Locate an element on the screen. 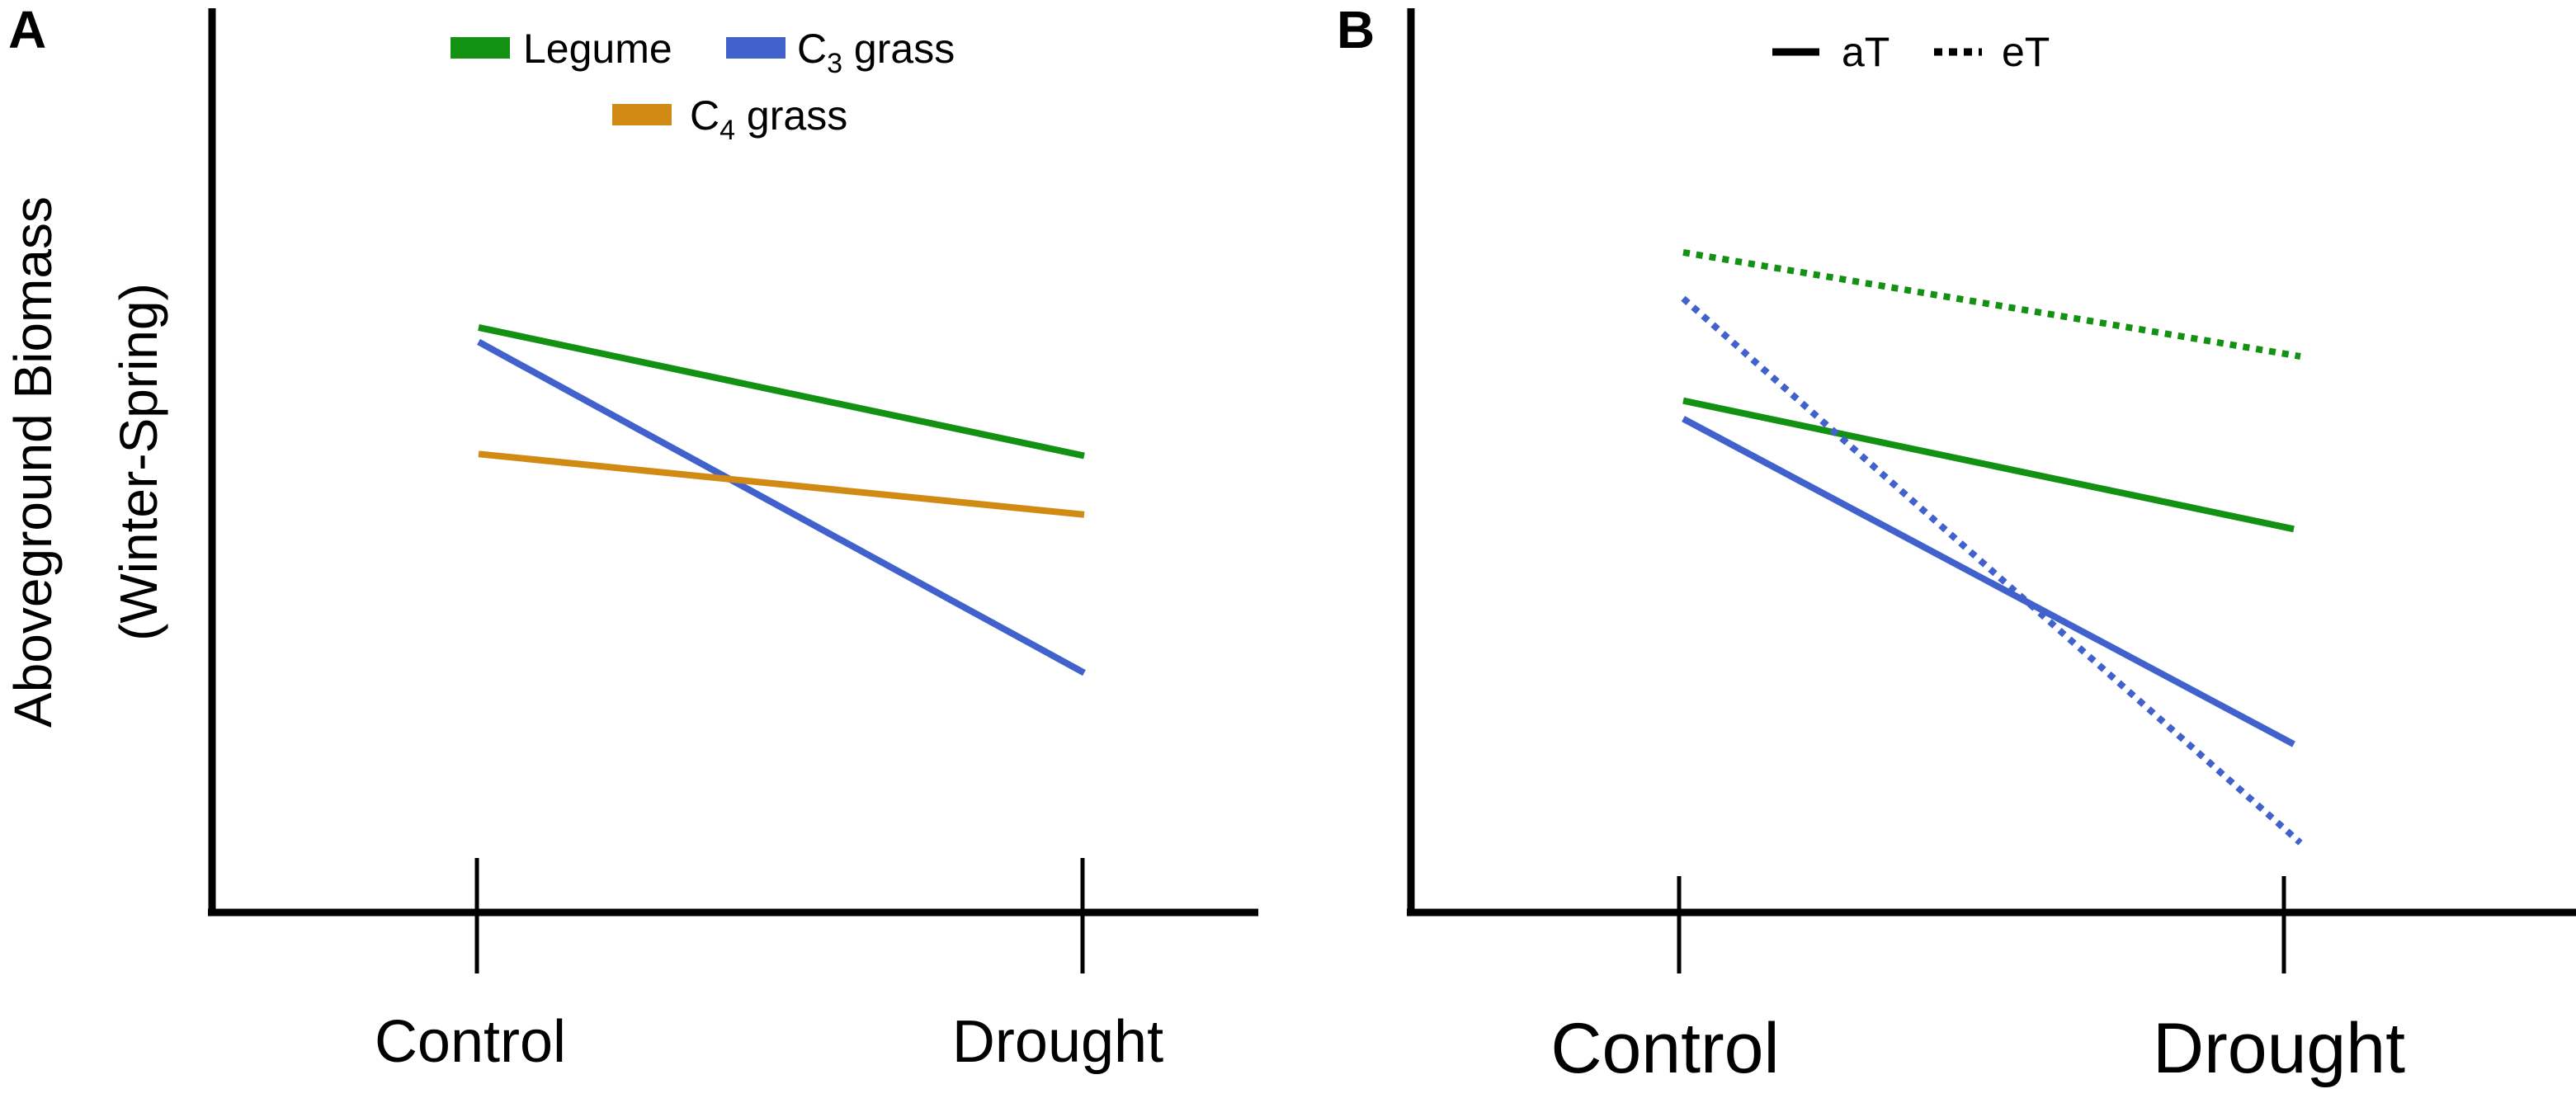 Image resolution: width=2576 pixels, height=1103 pixels. panel-b-lines is located at coordinates (1992, 547).